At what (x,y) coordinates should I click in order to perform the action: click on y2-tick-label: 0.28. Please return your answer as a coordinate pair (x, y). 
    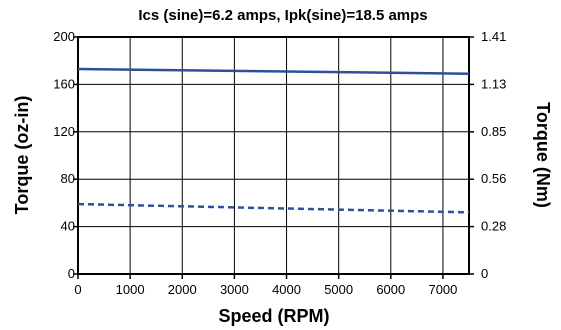
    Looking at the image, I should click on (493, 226).